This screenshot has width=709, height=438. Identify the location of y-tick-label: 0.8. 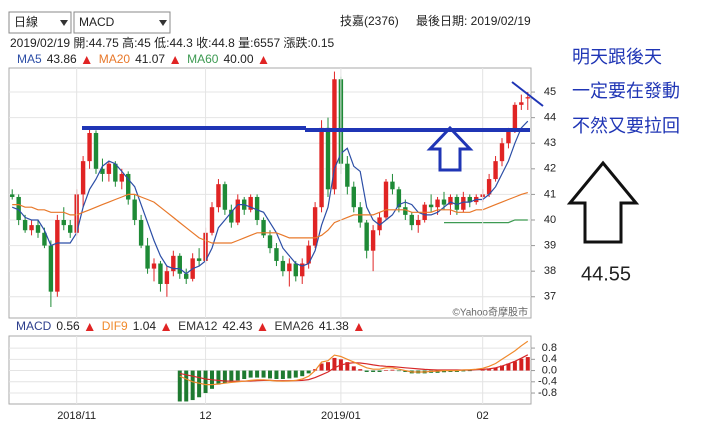
(549, 348).